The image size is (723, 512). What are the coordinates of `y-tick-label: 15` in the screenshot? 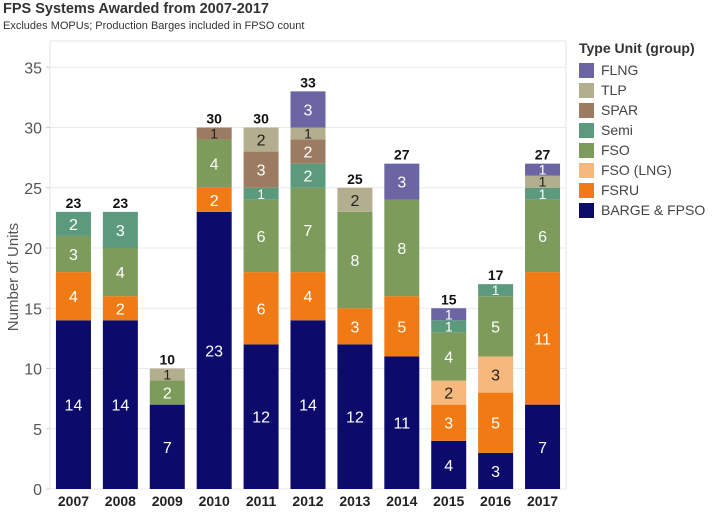 It's located at (33, 309).